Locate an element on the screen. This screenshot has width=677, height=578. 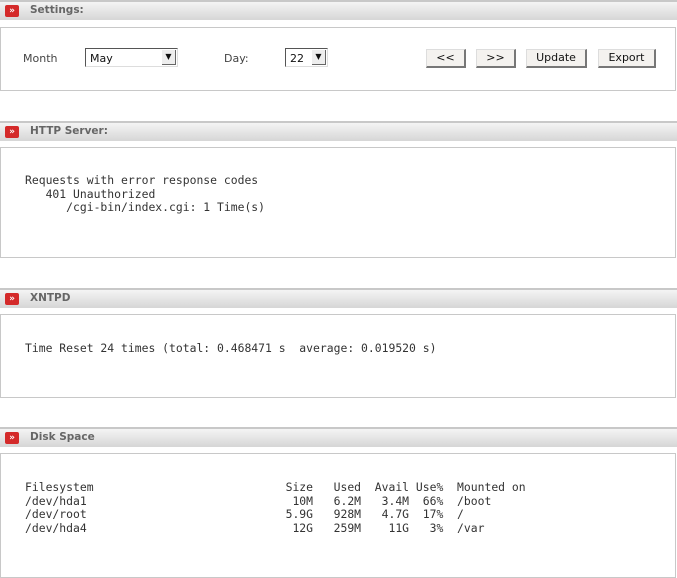
export-button: Export is located at coordinates (627, 58).